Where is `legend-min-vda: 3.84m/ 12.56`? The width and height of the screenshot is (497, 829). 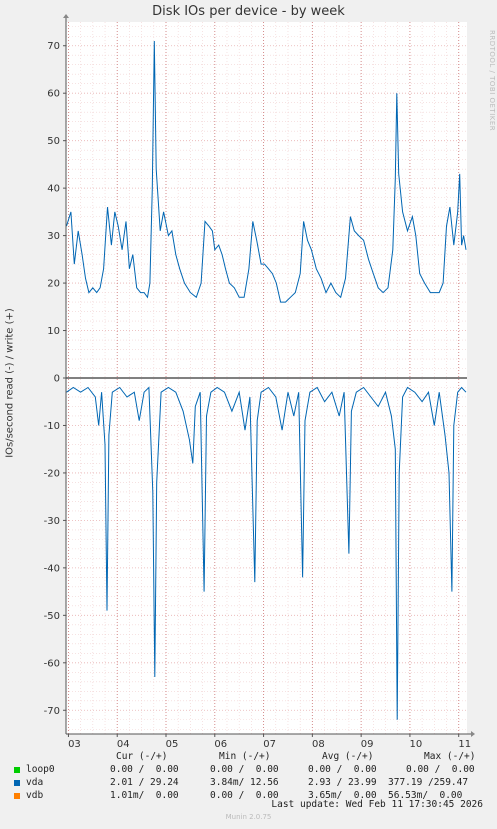 legend-min-vda: 3.84m/ 12.56 is located at coordinates (244, 782).